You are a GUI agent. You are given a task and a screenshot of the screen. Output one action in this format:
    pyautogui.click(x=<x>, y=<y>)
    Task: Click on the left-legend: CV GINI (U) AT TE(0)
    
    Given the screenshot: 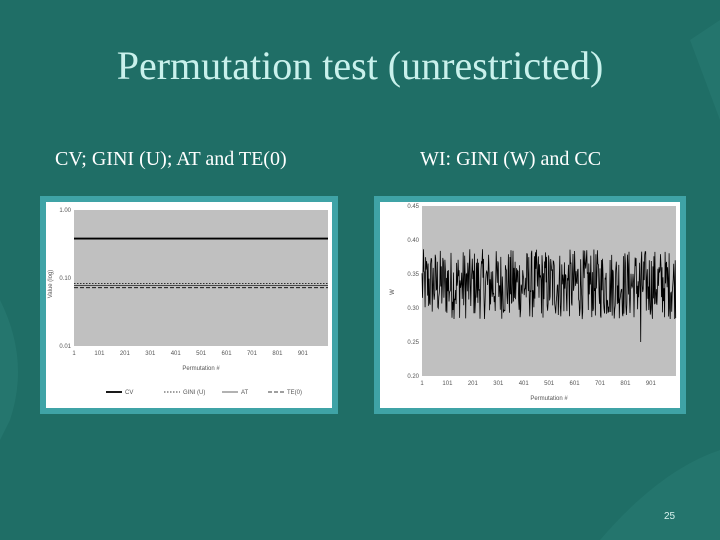 What is the action you would take?
    pyautogui.click(x=204, y=393)
    